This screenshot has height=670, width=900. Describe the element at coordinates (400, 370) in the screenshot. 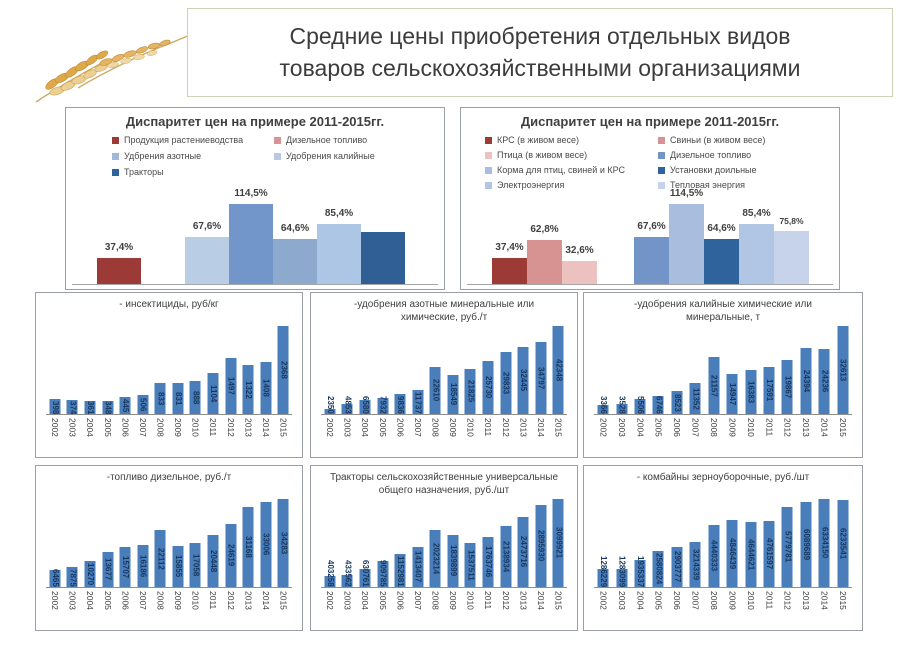

I see `bar-slot: 9836` at that location.